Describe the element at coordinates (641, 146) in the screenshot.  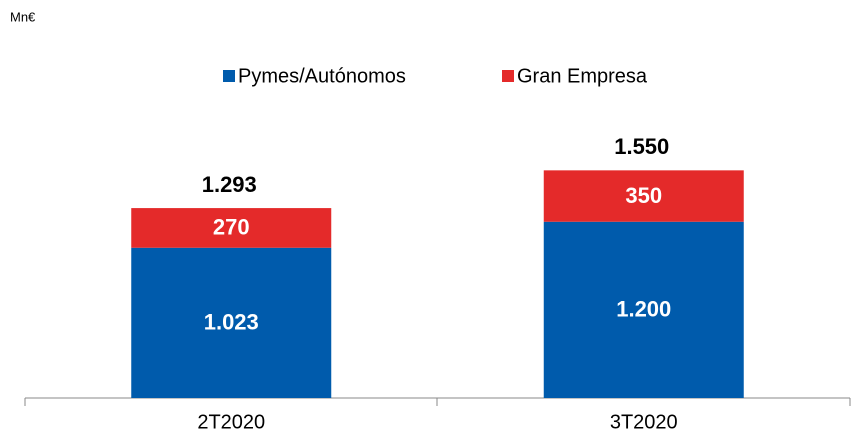
I see `total-label: 1.550` at that location.